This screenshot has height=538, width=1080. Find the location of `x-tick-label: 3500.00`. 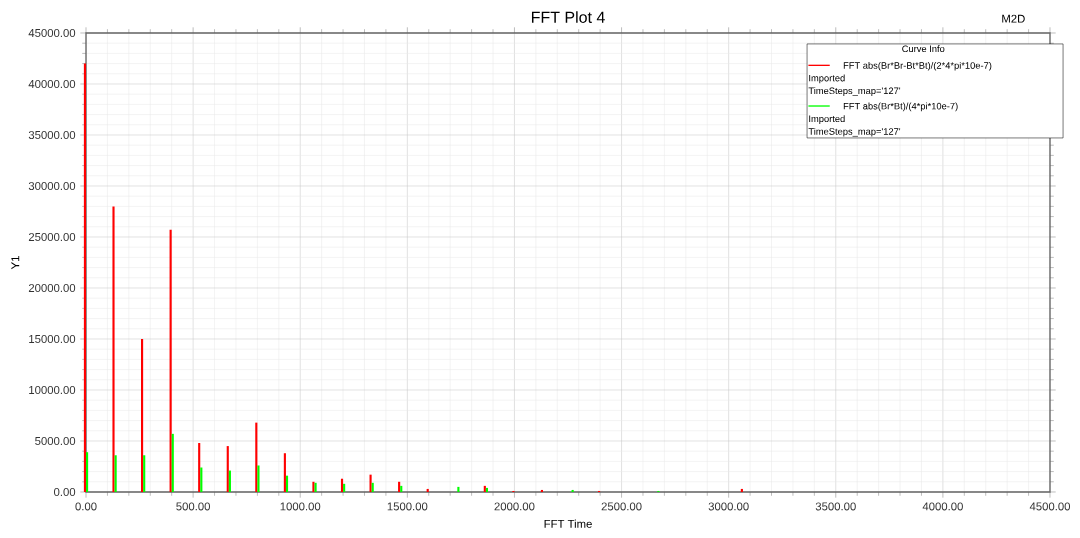

x-tick-label: 3500.00 is located at coordinates (835, 506).